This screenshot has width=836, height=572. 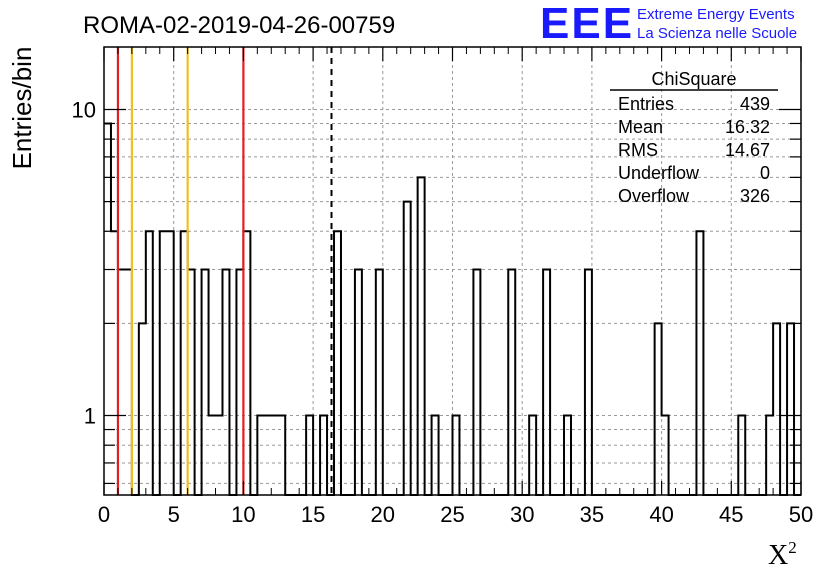 I want to click on x-tick-label: 45, so click(x=731, y=514).